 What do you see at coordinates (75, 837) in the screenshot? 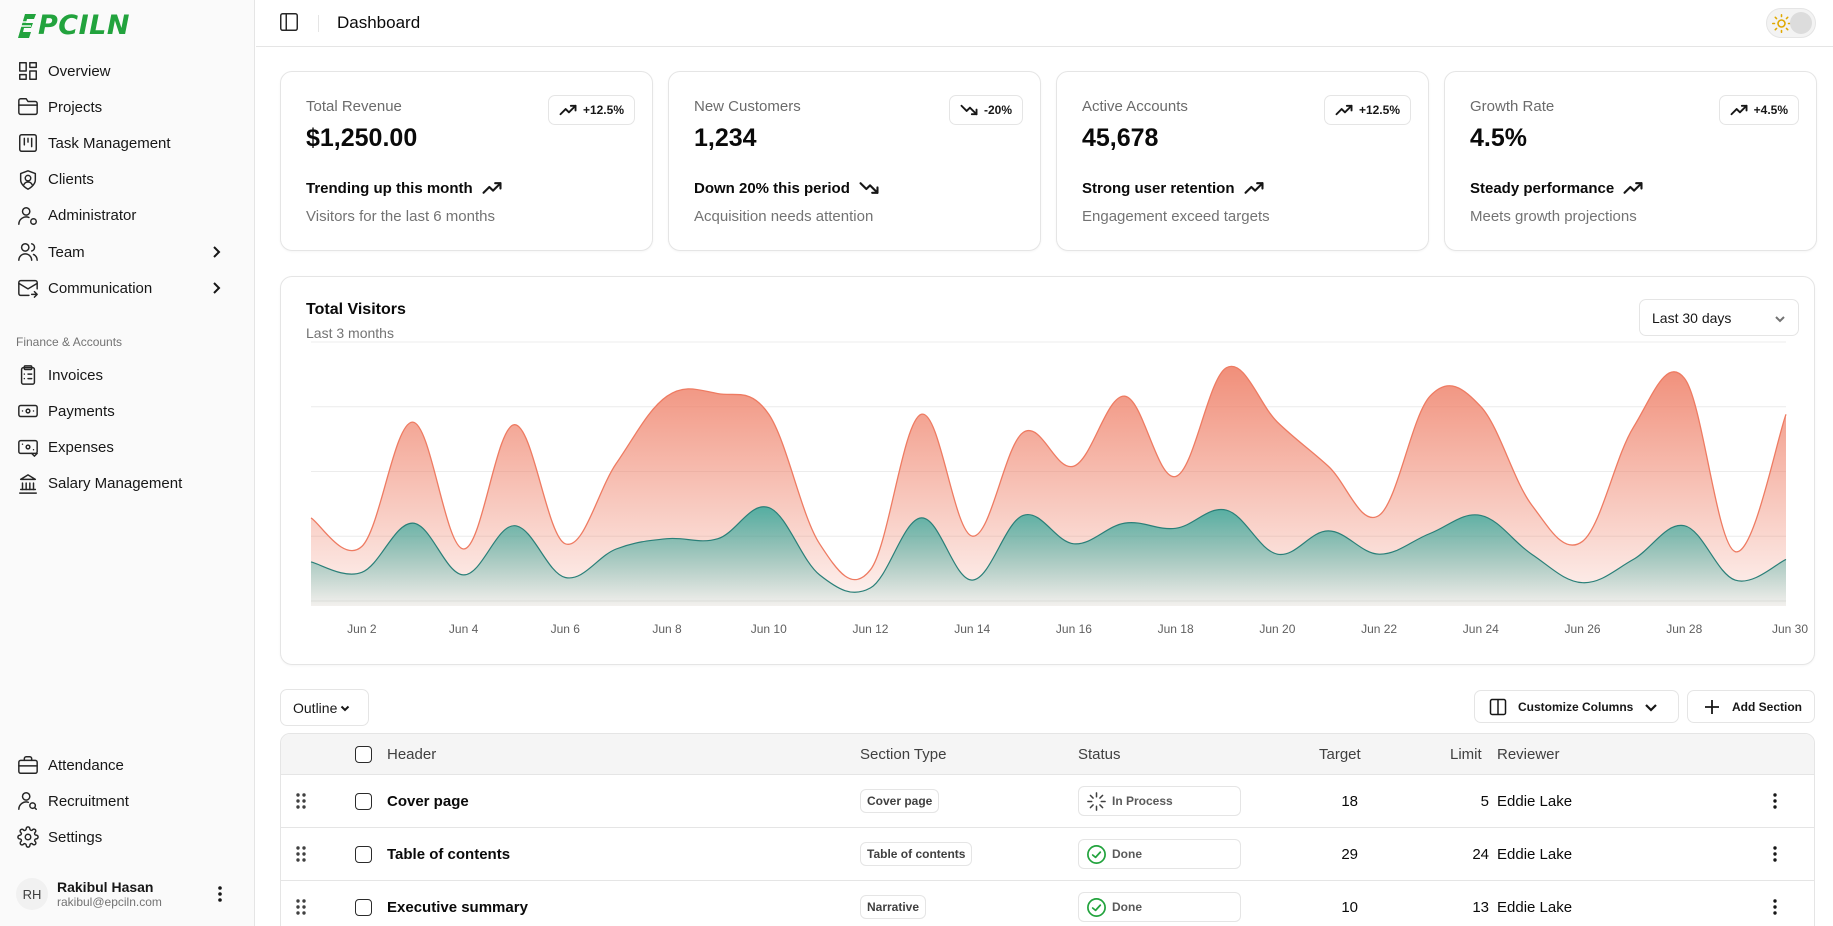
I see `sidebar-item-label: Settings` at bounding box center [75, 837].